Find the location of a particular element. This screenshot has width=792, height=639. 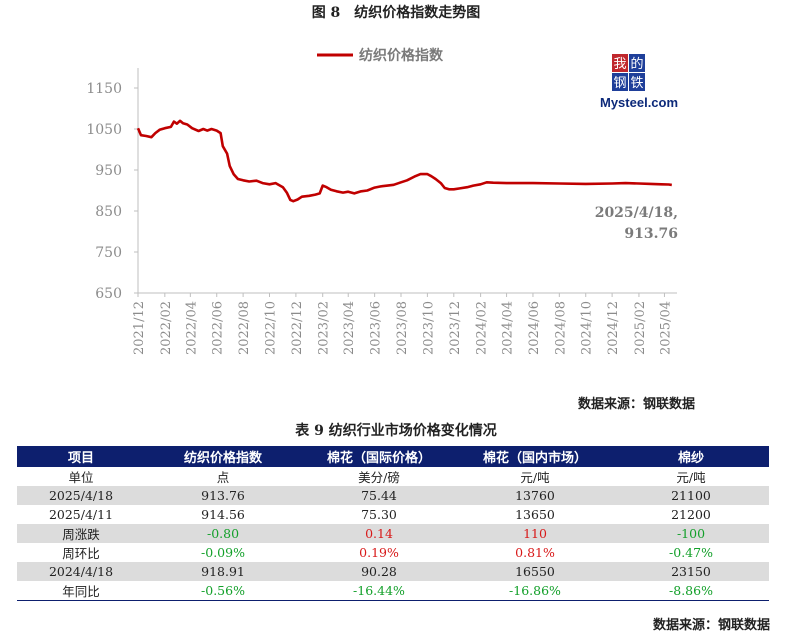

header-cotton-domestic: 棉花（国内市场） is located at coordinates (535, 456).